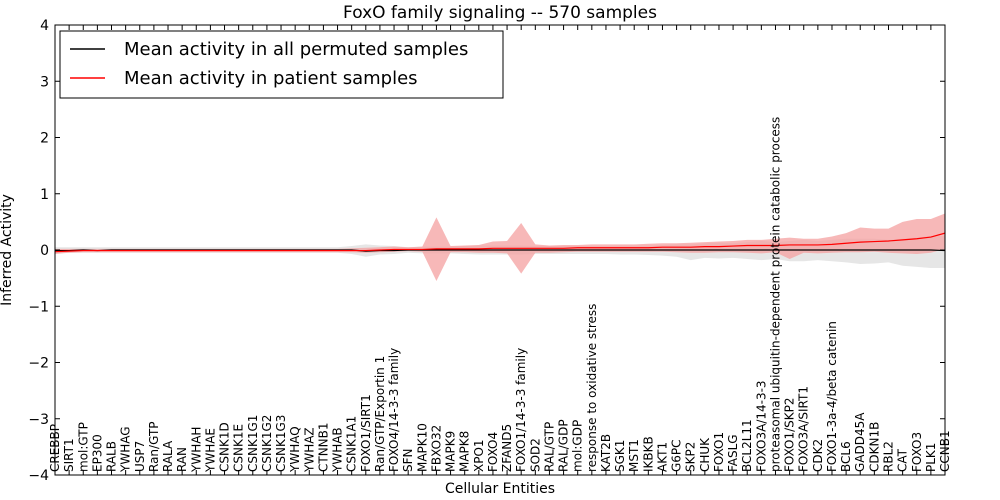 This screenshot has height=500, width=1000. What do you see at coordinates (44, 26) in the screenshot?
I see `y-tick-label: 4` at bounding box center [44, 26].